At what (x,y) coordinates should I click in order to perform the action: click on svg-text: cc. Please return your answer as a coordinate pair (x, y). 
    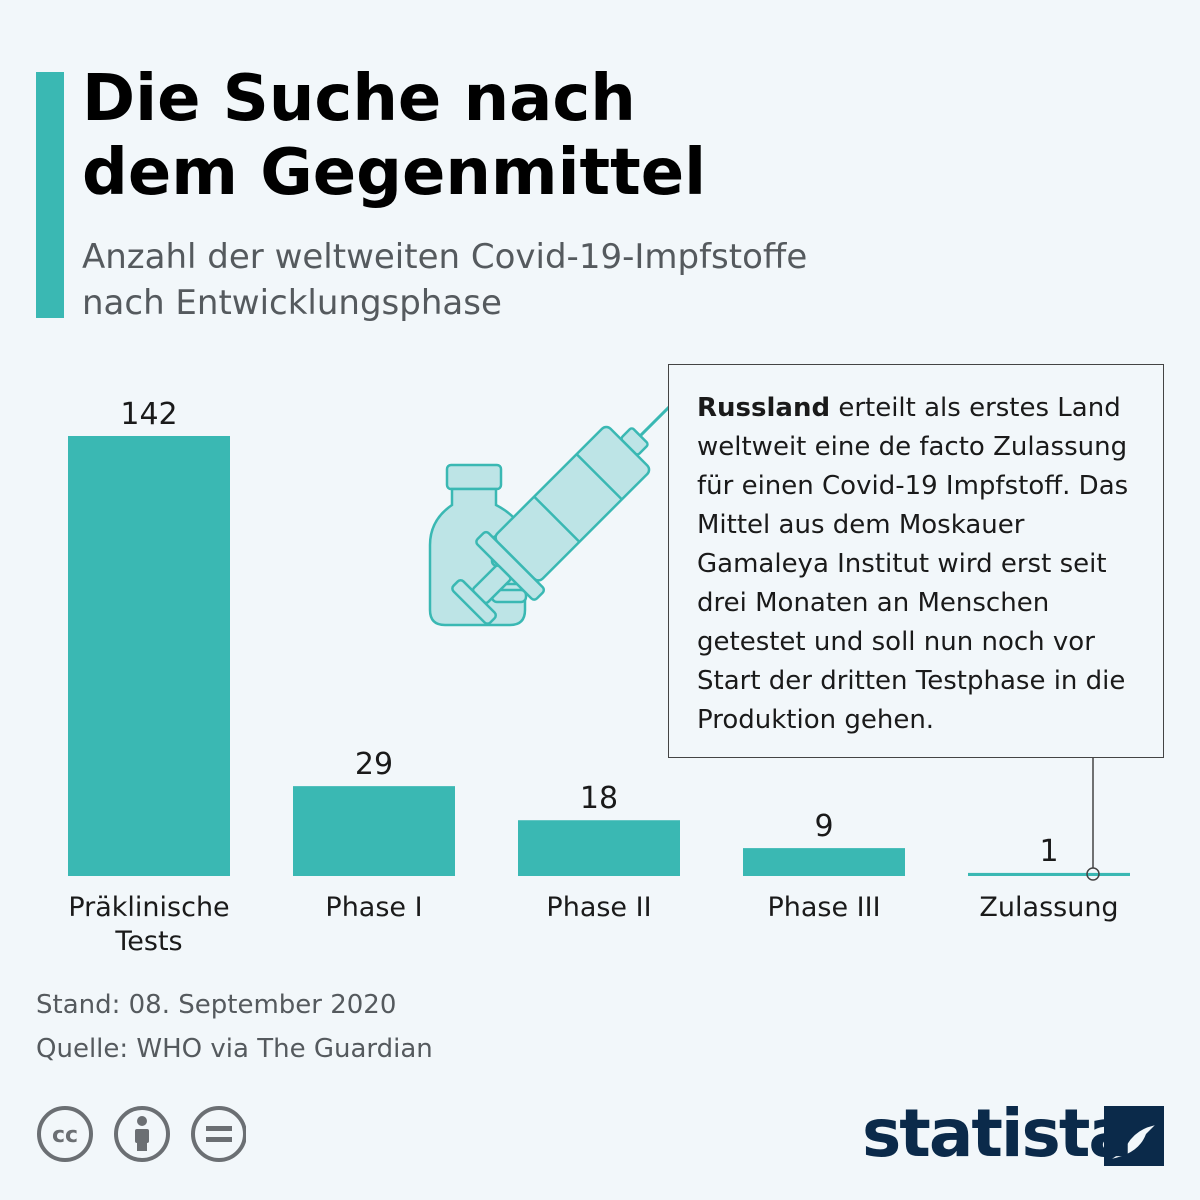
    Looking at the image, I should click on (65, 1135).